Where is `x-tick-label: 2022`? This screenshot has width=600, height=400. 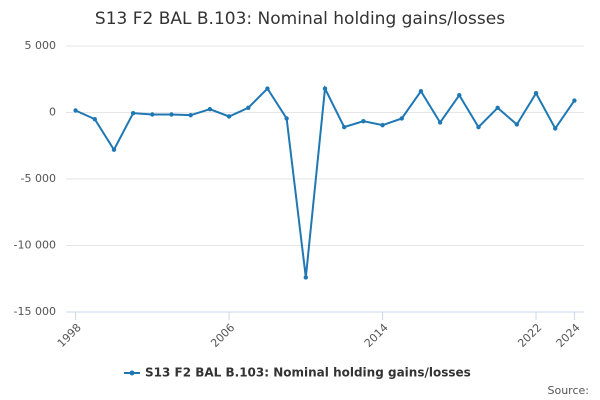
x-tick-label: 2022 is located at coordinates (529, 335).